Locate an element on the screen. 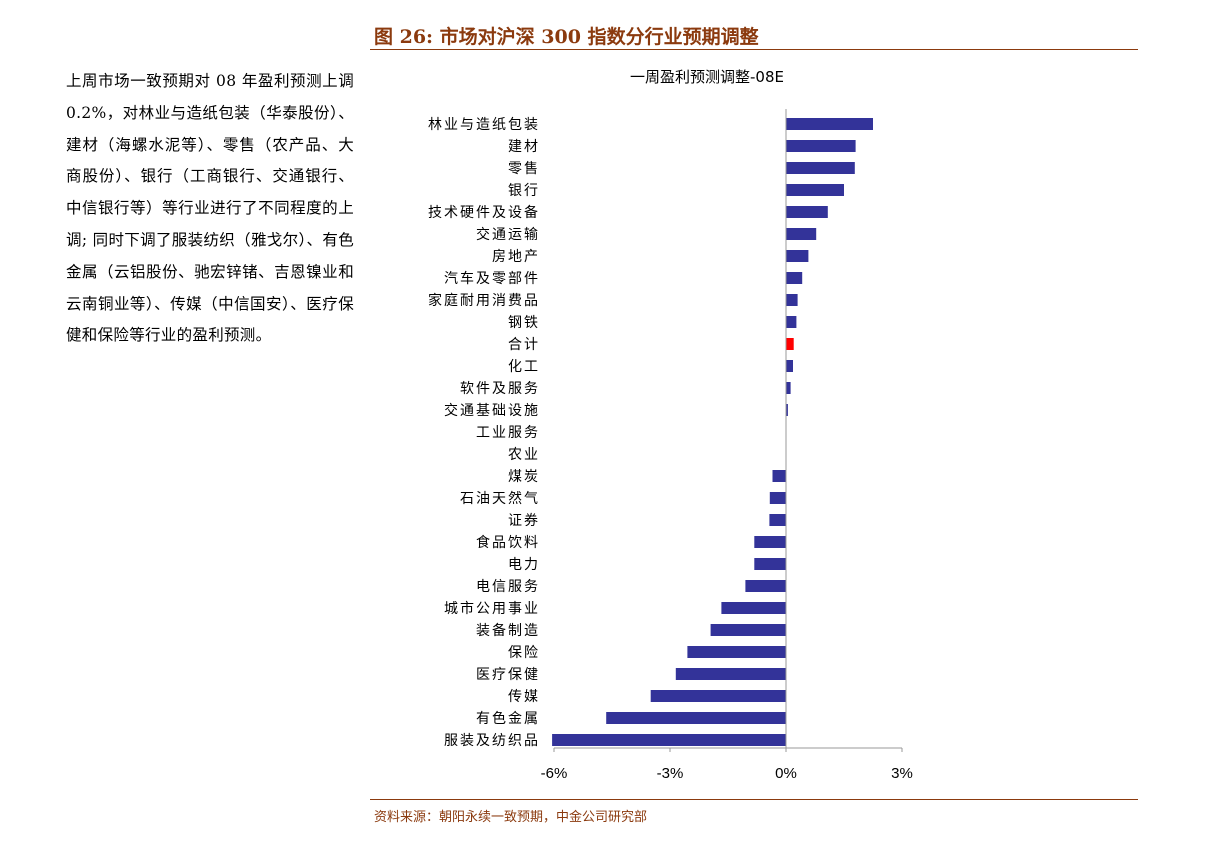 The width and height of the screenshot is (1224, 844). category-label-5: 交通运输 is located at coordinates (508, 234).